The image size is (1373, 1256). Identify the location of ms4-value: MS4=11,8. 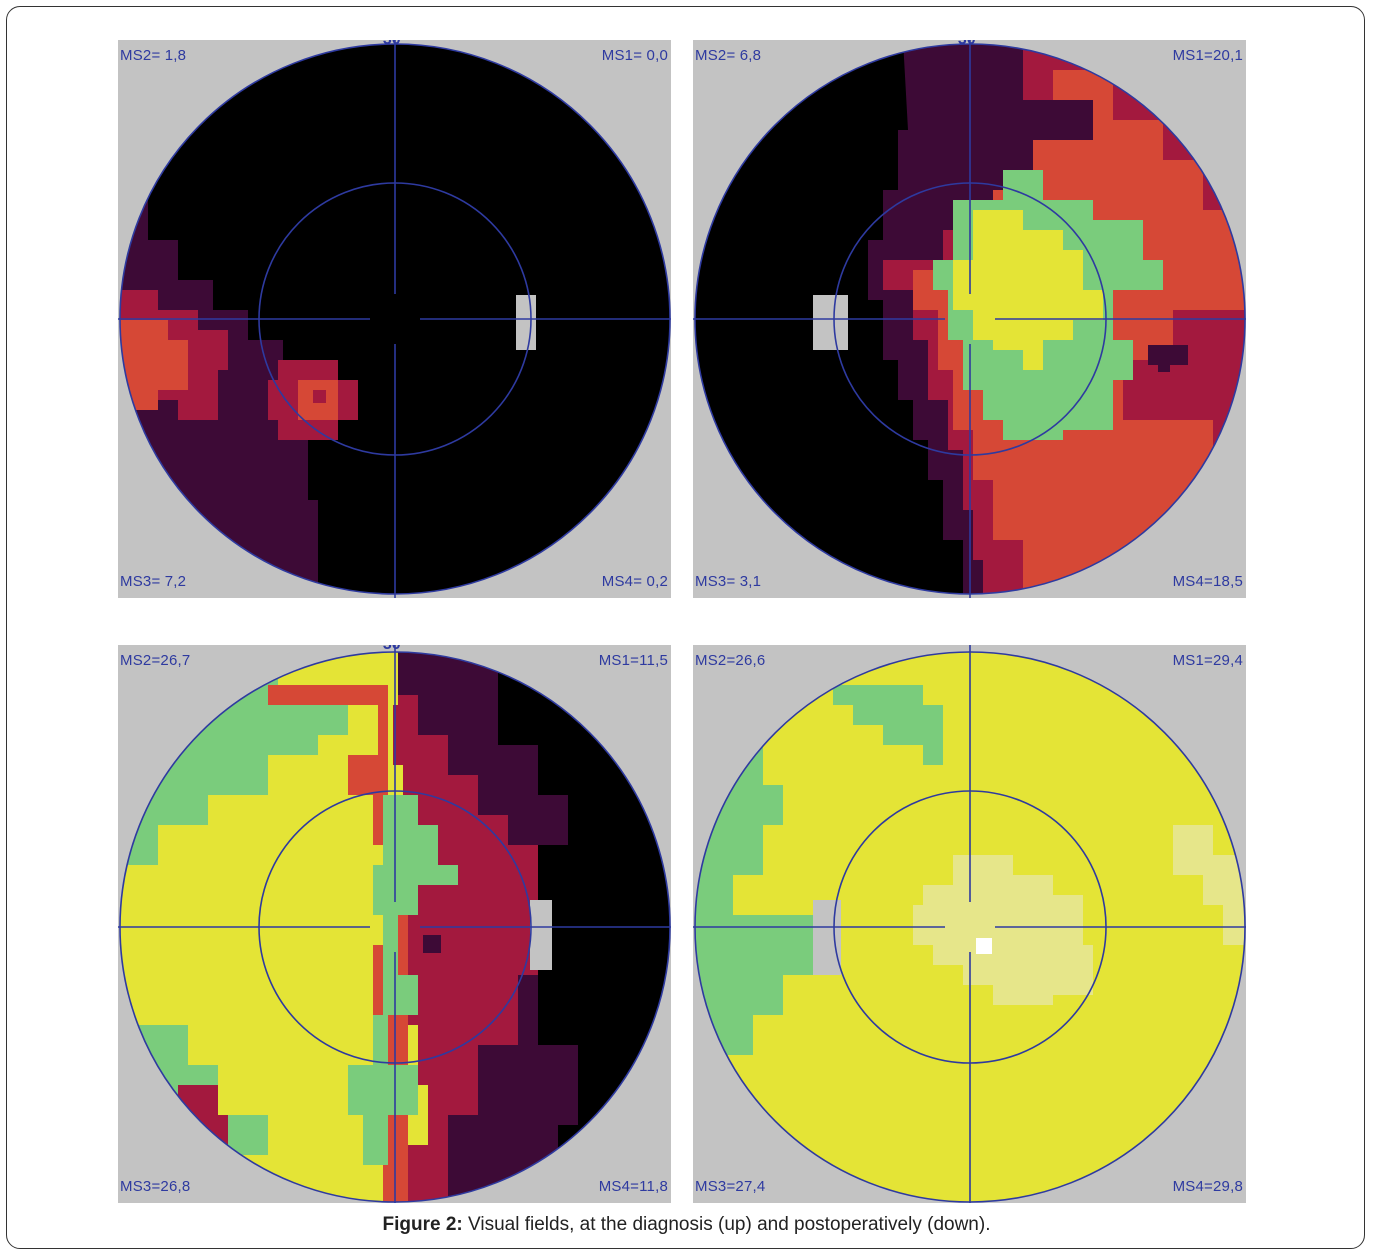
(633, 1186).